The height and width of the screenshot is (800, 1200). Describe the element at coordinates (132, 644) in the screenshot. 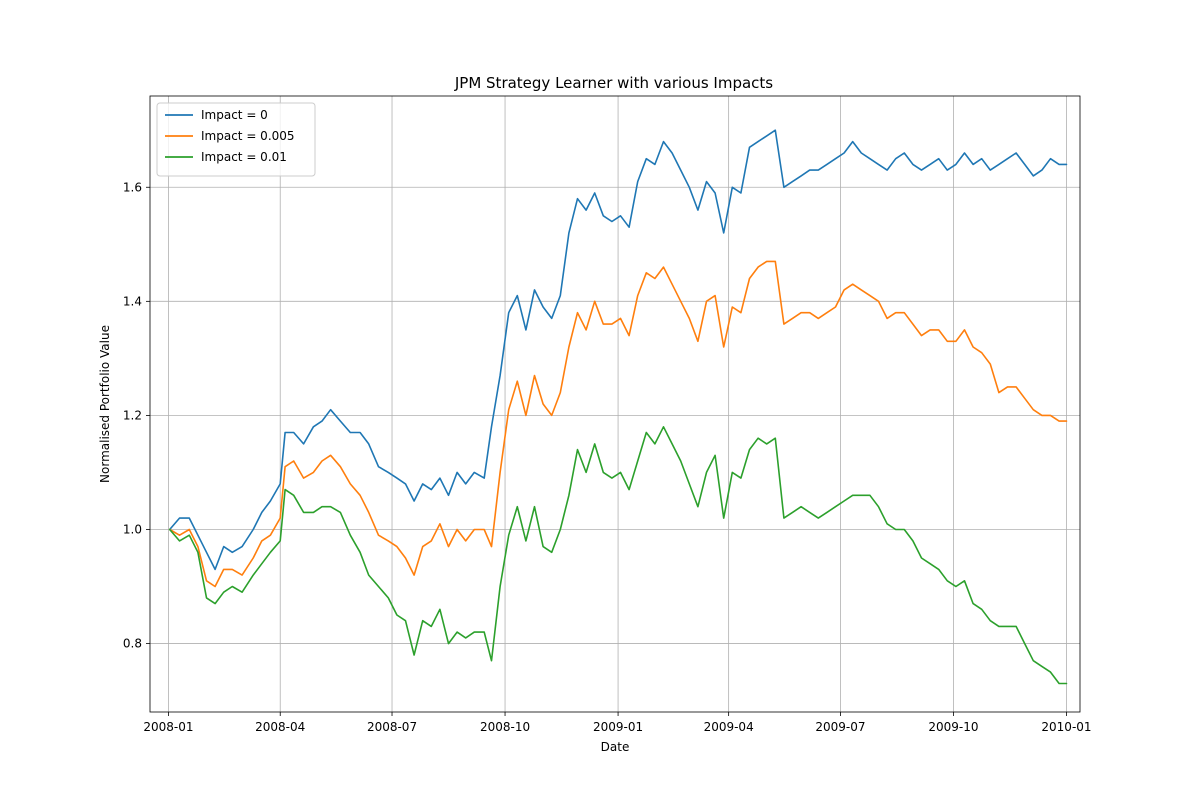

I see `y-tick-label: 0.8` at that location.